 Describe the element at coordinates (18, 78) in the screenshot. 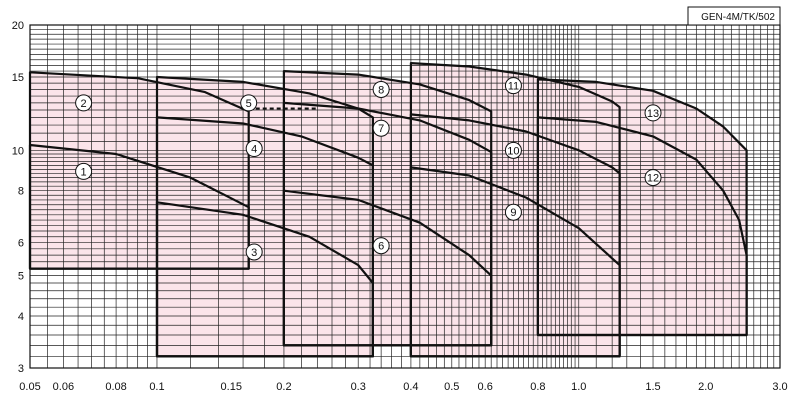

I see `y-tick-label: 15` at that location.